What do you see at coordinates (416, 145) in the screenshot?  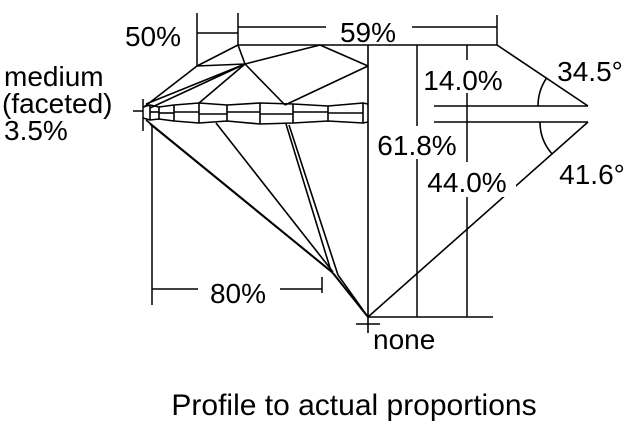 I see `total-depth-label: 61.8%` at bounding box center [416, 145].